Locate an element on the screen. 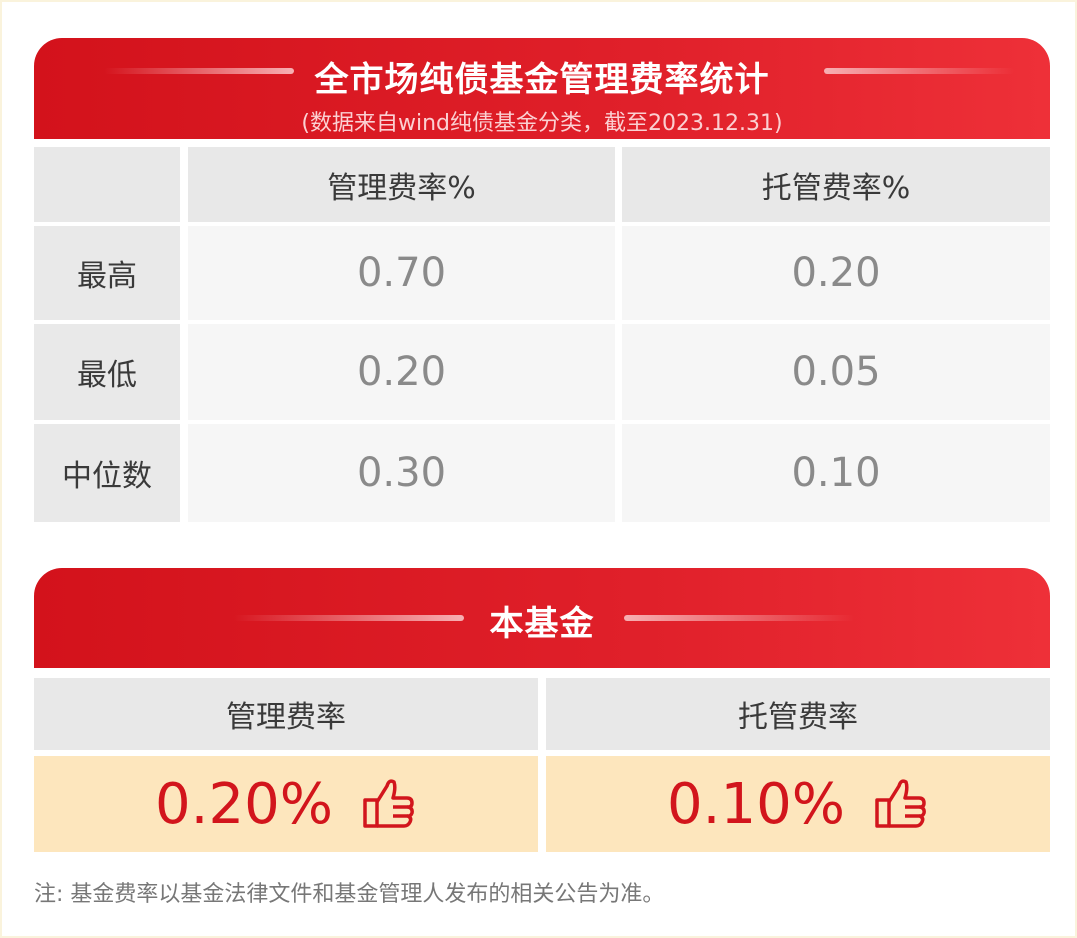  fee-value: 0.10% is located at coordinates (756, 804).